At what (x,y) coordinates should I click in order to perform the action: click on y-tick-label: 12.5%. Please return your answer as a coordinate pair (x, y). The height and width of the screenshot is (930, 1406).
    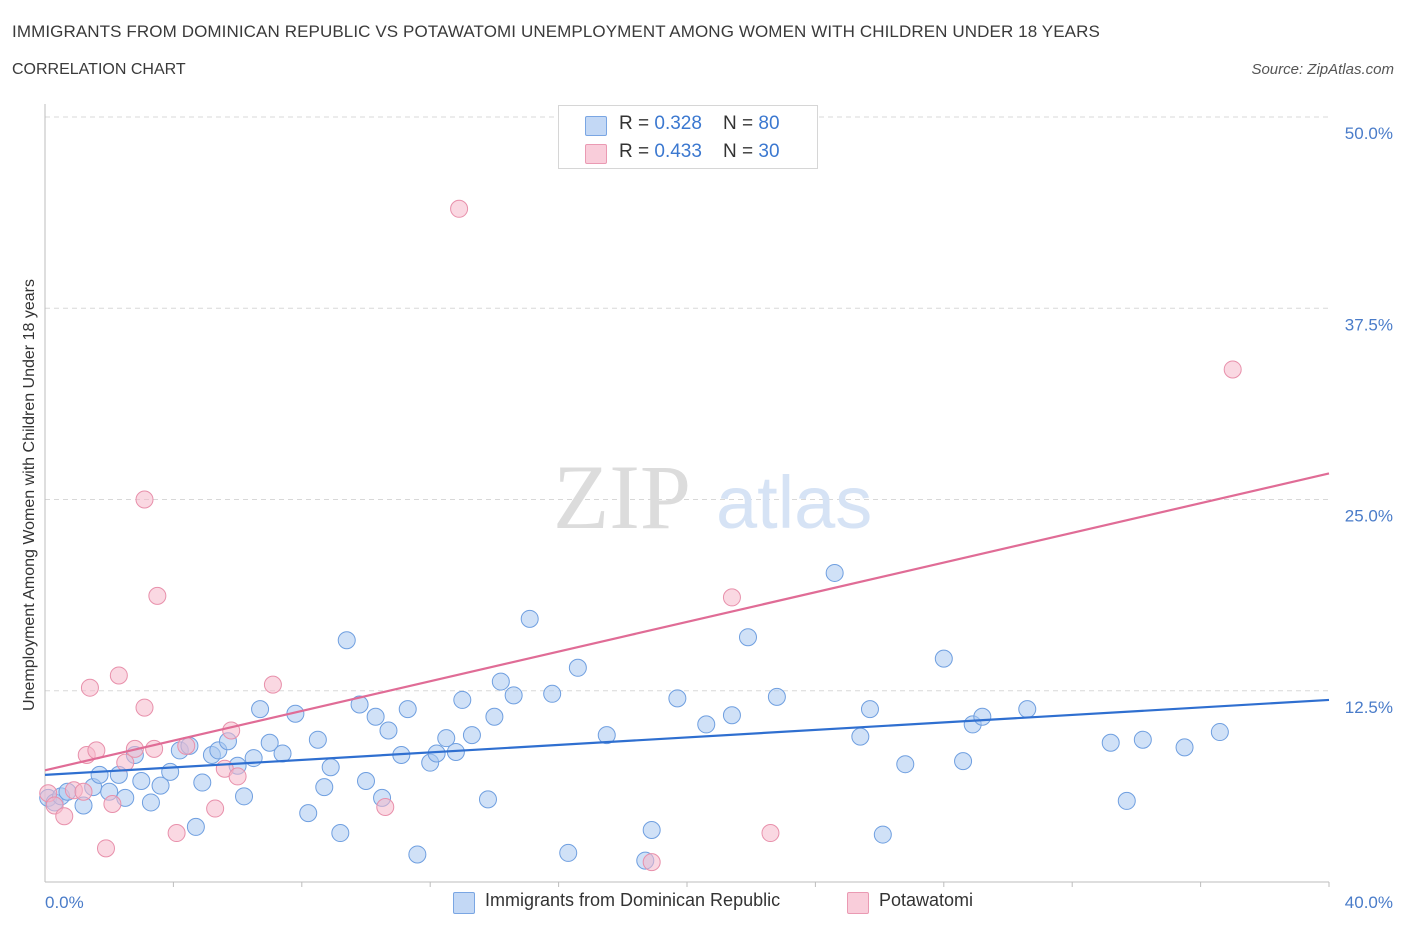
    Looking at the image, I should click on (1369, 707).